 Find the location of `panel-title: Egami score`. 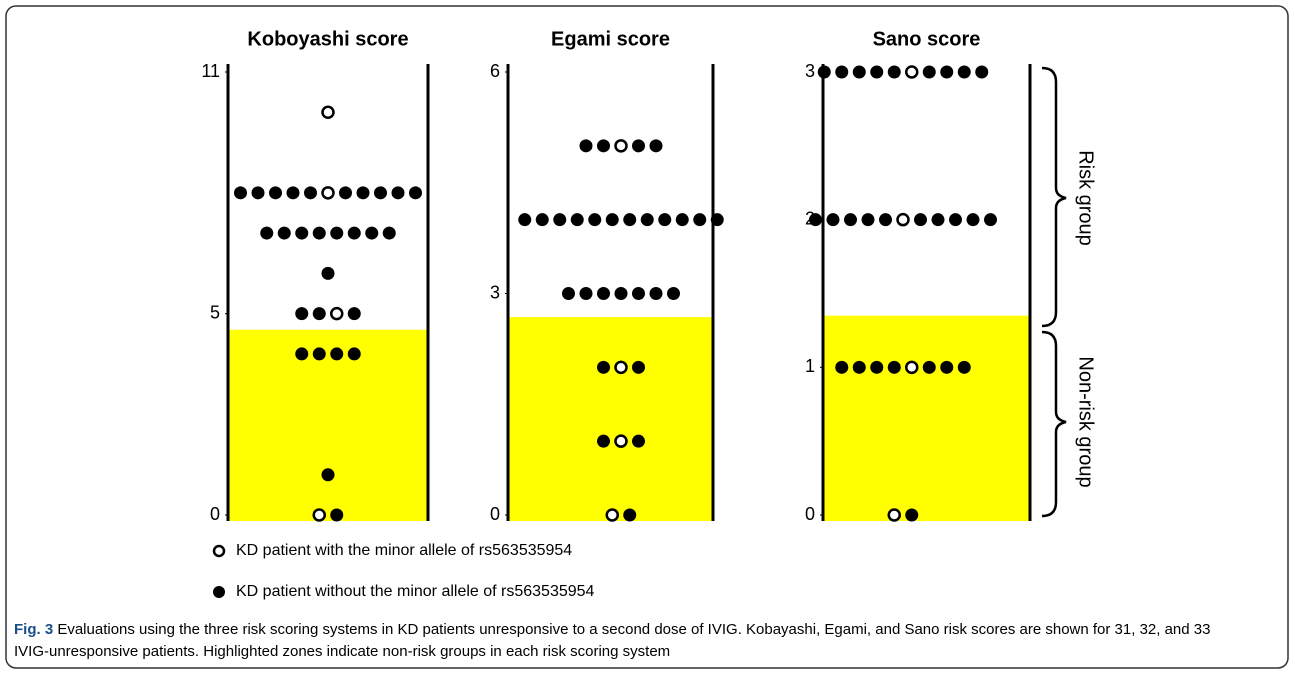

panel-title: Egami score is located at coordinates (610, 39).